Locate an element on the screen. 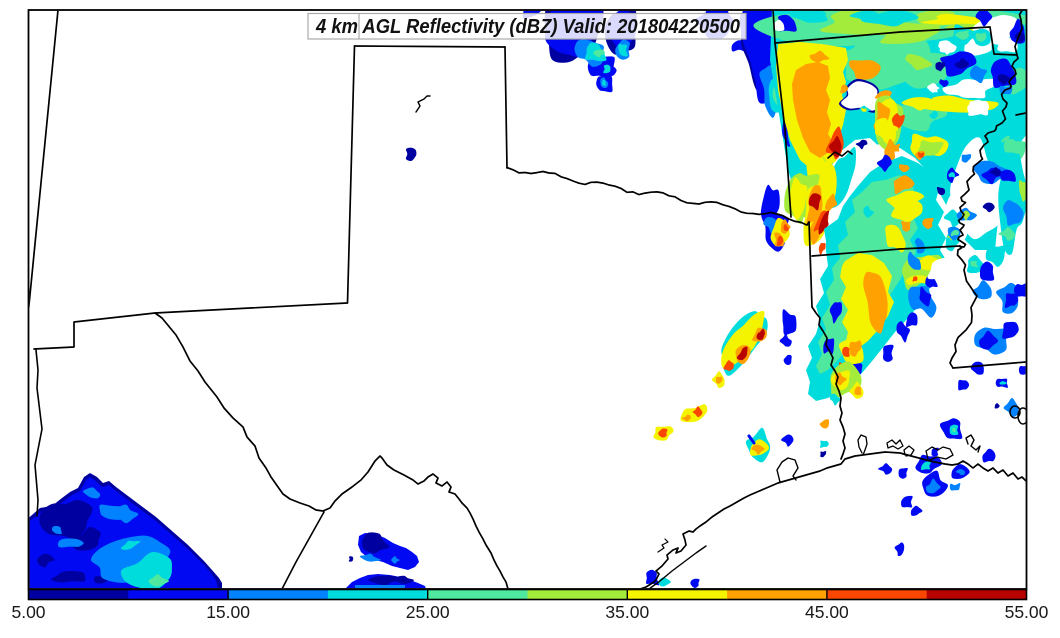 The height and width of the screenshot is (638, 1060). svg-text: 5.00 is located at coordinates (28, 612).